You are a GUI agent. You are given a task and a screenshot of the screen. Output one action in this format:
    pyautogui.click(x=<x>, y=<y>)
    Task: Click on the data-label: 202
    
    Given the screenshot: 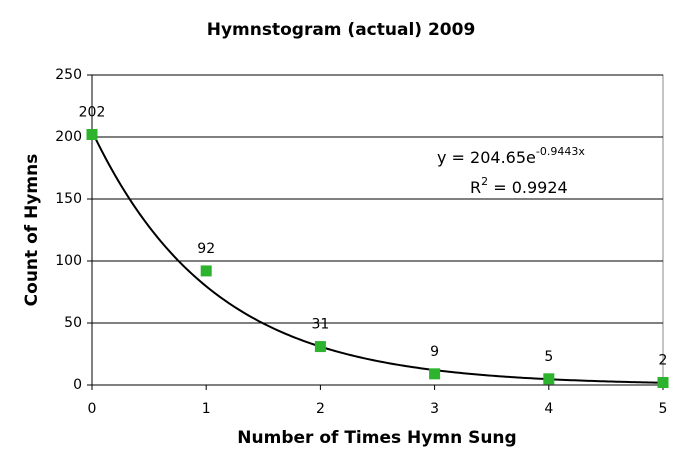 What is the action you would take?
    pyautogui.click(x=92, y=113)
    